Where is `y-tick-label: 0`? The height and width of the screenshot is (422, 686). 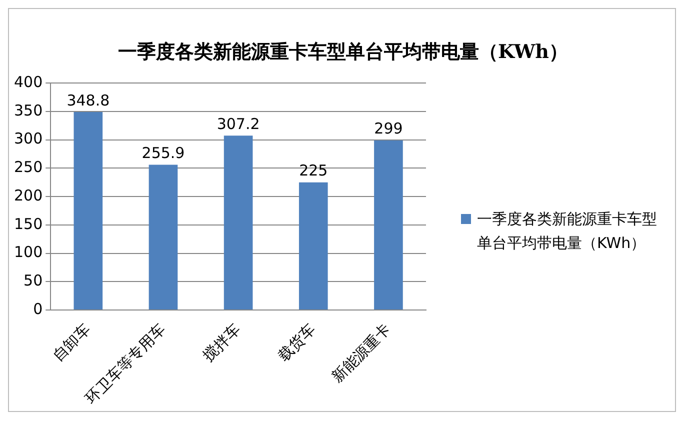 y-tick-label: 0 is located at coordinates (38, 309).